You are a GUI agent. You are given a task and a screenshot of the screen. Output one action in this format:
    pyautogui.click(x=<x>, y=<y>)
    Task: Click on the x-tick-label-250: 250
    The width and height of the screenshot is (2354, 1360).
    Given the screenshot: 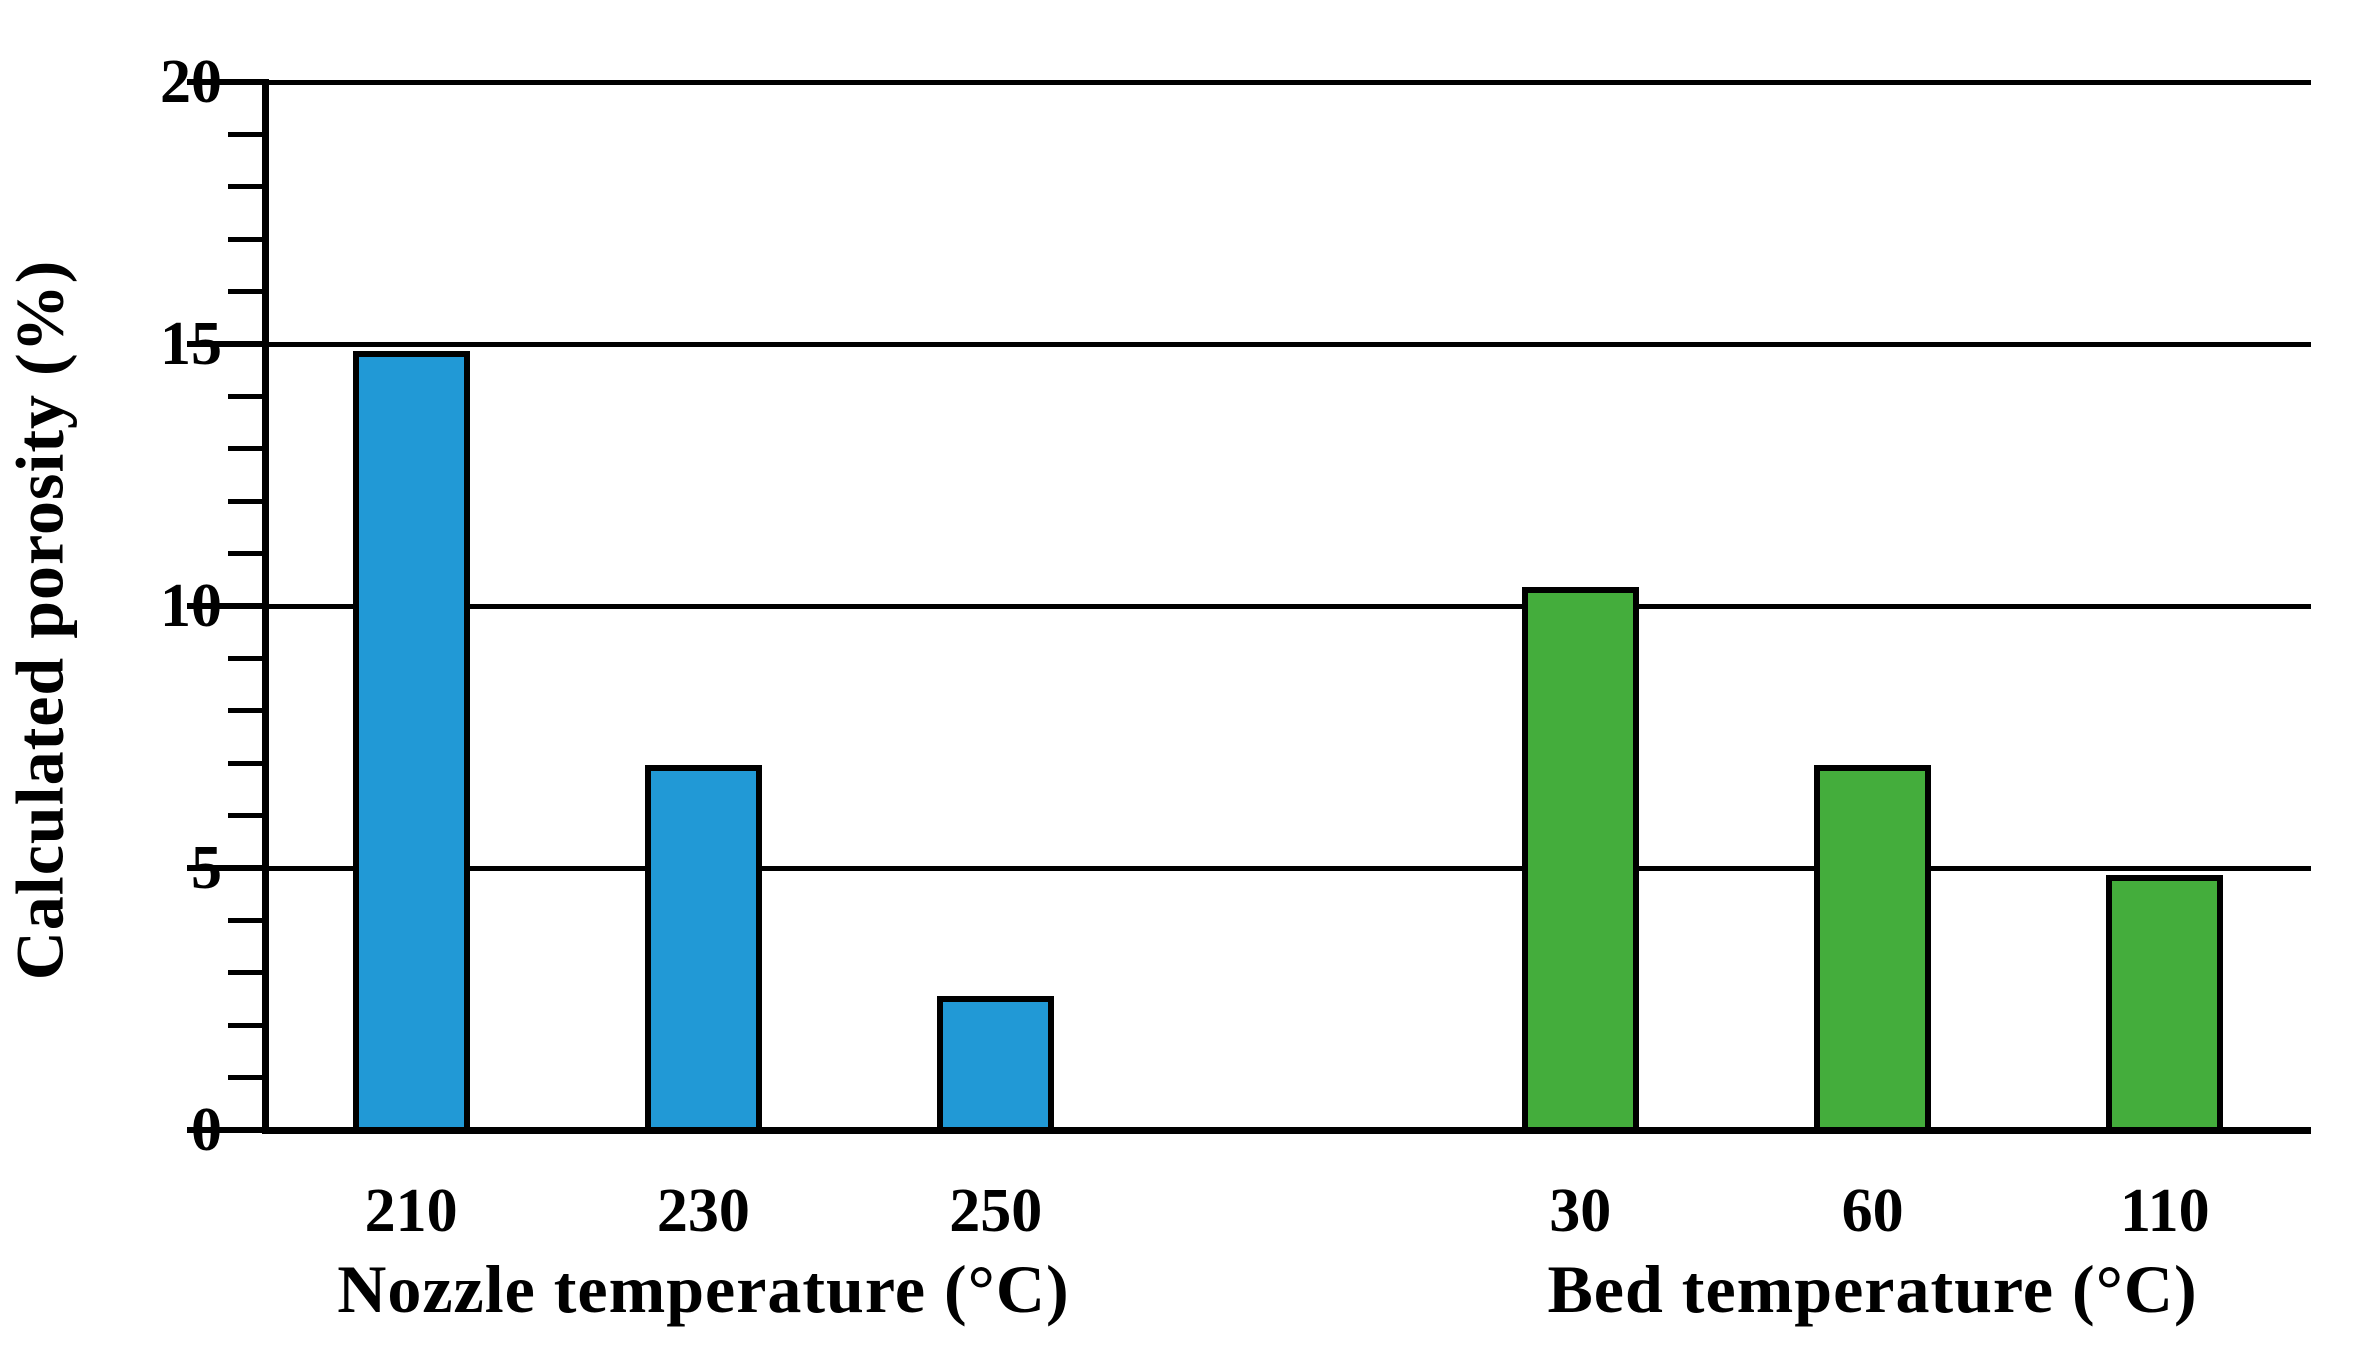 What is the action you would take?
    pyautogui.click(x=996, y=1211)
    